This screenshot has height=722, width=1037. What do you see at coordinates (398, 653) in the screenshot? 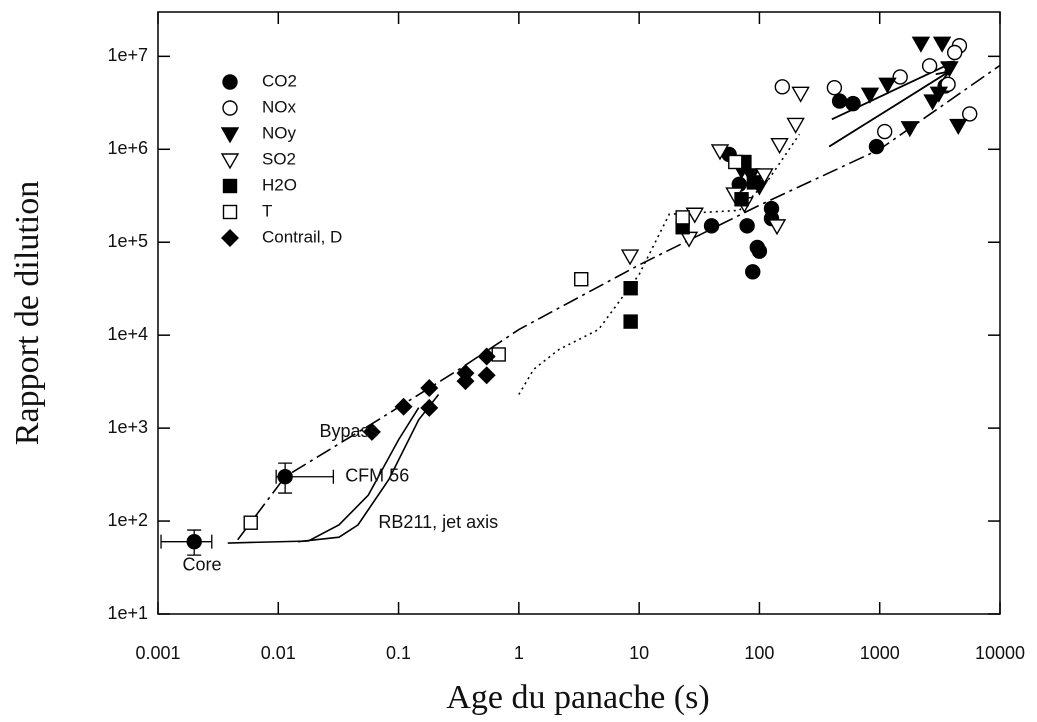
I see `x-tick-label: 0.1` at bounding box center [398, 653].